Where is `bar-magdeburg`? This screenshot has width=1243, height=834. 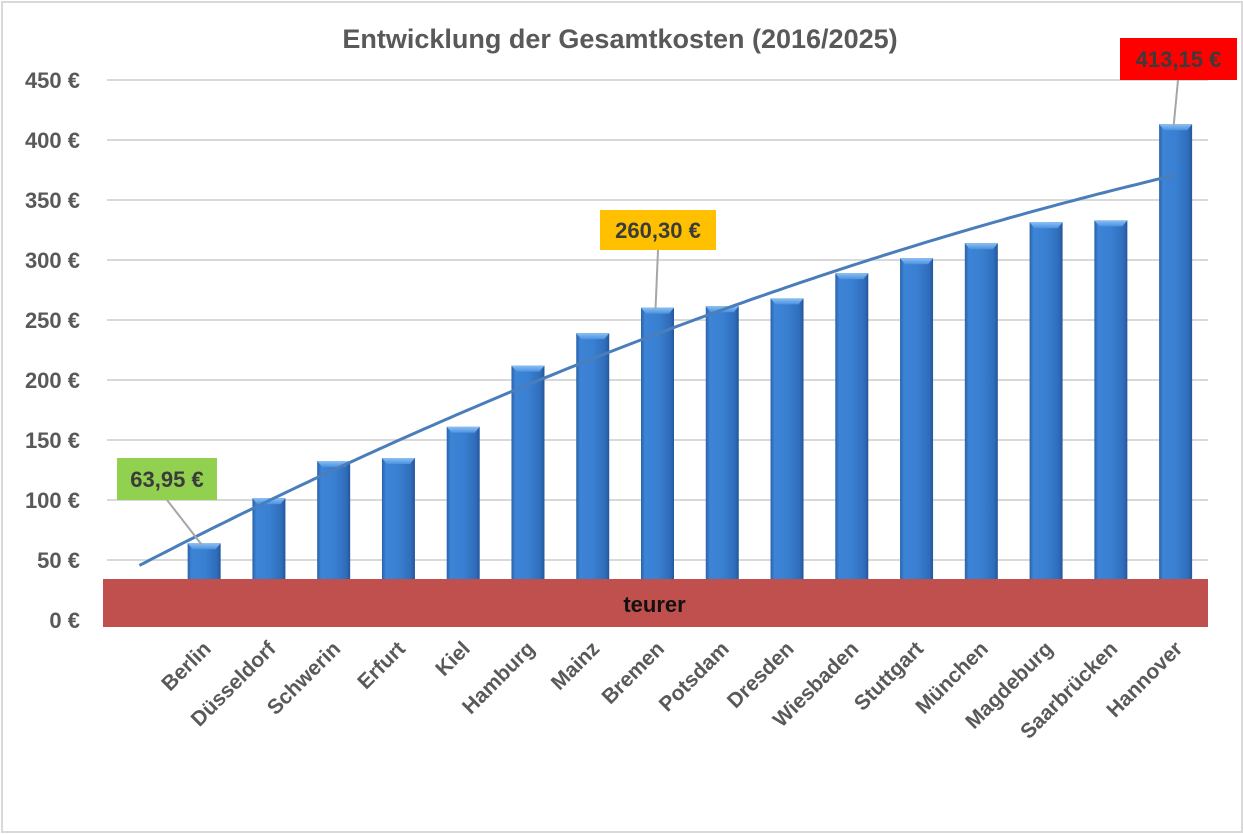 bar-magdeburg is located at coordinates (1046, 421).